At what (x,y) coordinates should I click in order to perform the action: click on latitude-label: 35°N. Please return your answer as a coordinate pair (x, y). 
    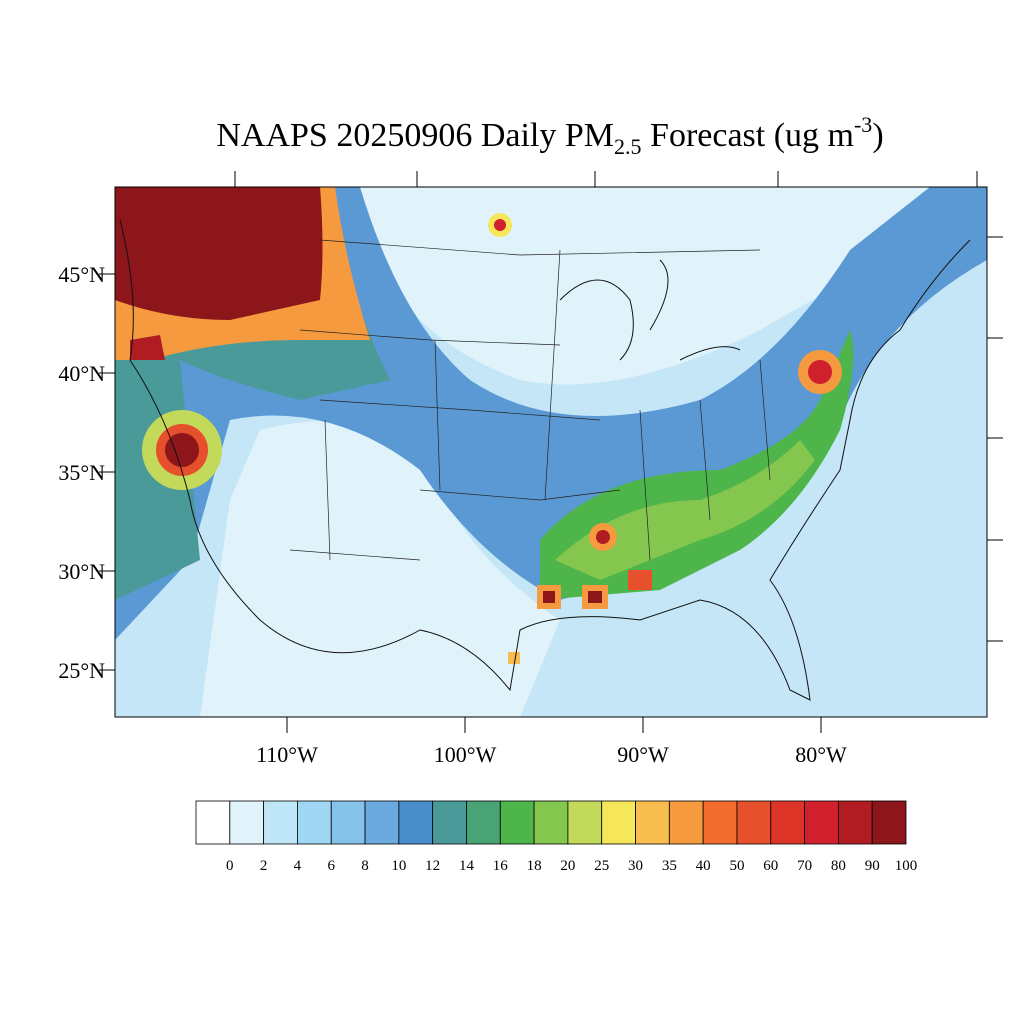
    Looking at the image, I should click on (81, 472).